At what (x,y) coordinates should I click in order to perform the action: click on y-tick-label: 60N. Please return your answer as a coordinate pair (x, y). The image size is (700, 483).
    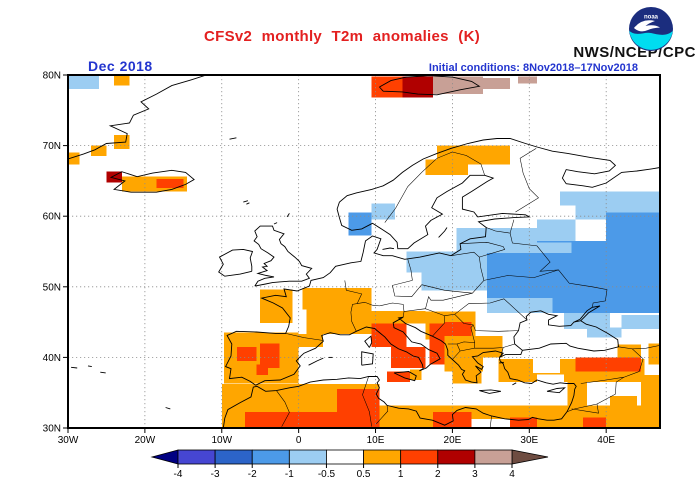
    Looking at the image, I should click on (52, 217).